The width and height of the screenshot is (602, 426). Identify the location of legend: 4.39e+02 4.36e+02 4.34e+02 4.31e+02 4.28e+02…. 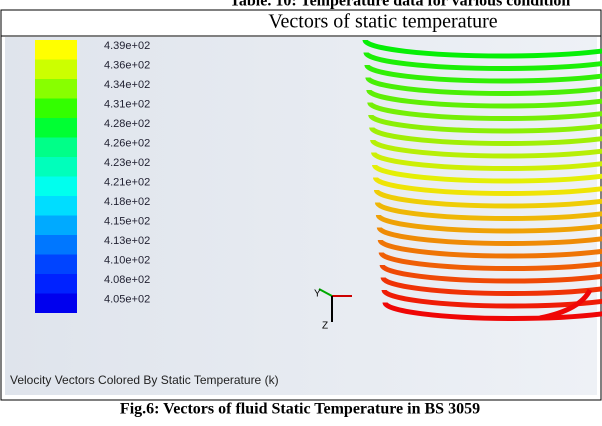
(92, 176).